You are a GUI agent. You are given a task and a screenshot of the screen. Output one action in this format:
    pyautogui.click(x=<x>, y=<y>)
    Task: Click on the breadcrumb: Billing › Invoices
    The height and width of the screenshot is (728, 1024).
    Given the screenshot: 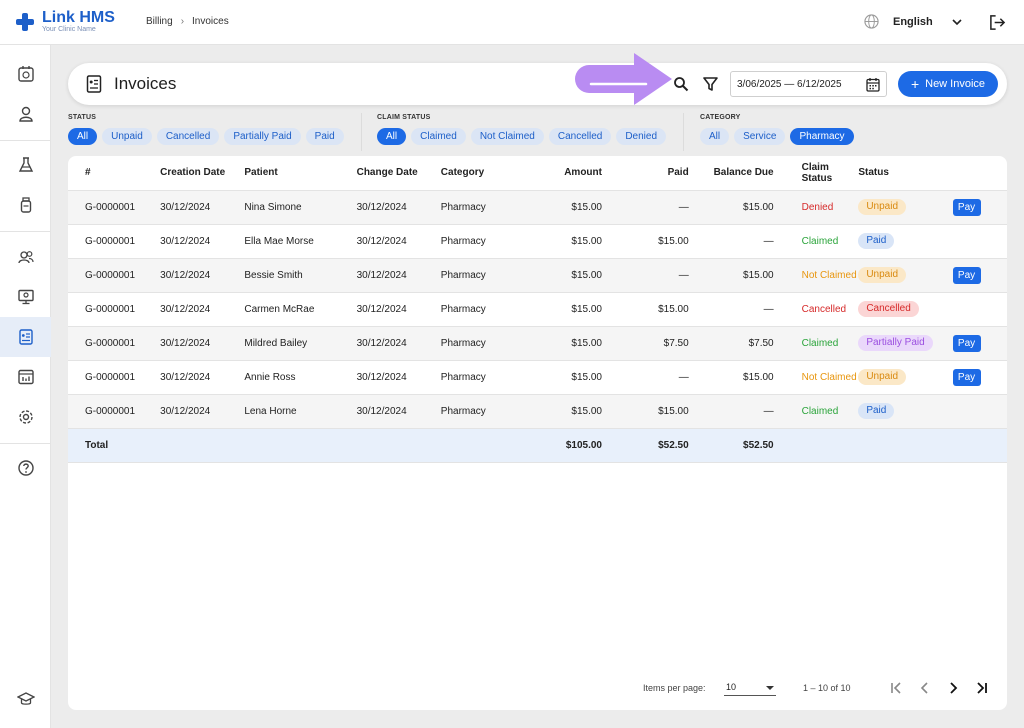 What is the action you would take?
    pyautogui.click(x=187, y=21)
    